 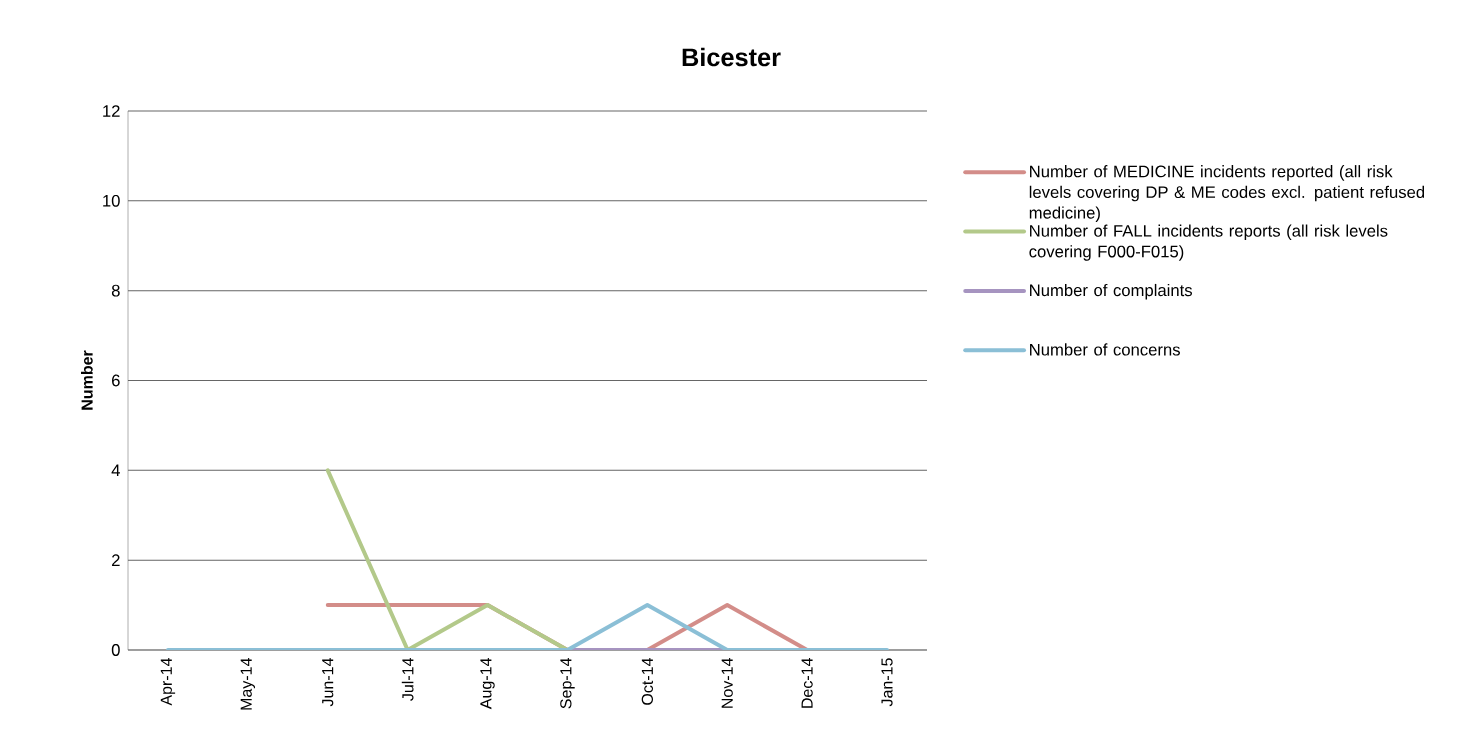 I want to click on x-tick-label: Apr-14, so click(x=168, y=682).